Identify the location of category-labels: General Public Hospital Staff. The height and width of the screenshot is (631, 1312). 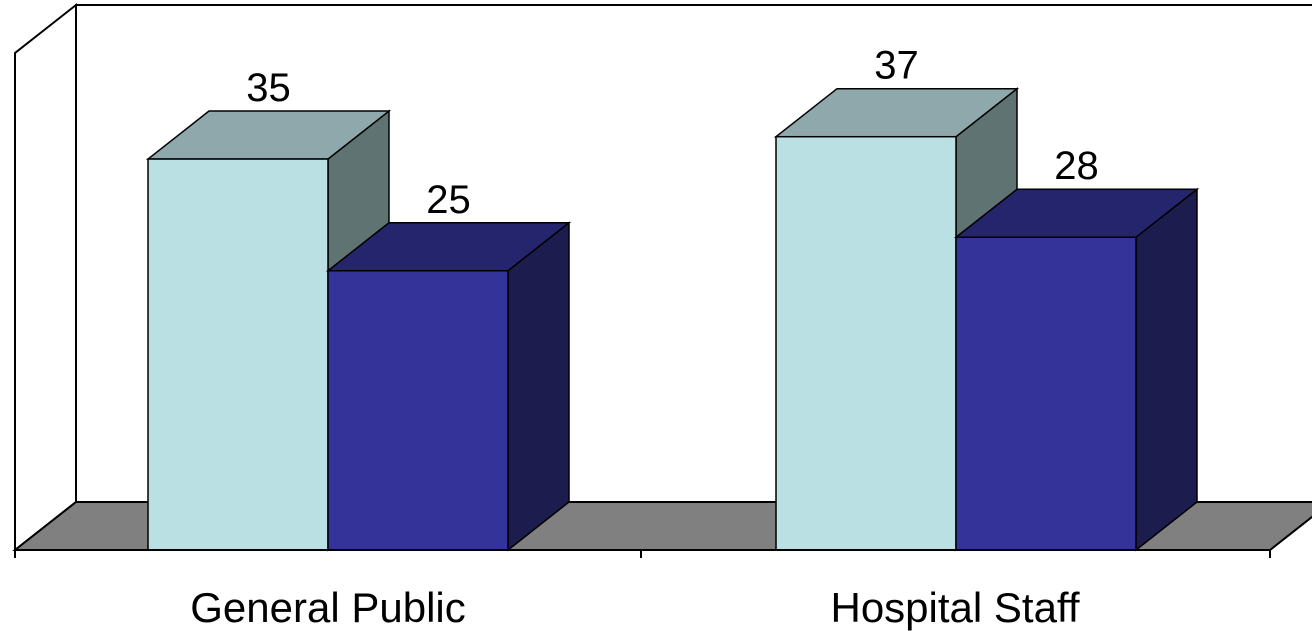
(635, 607).